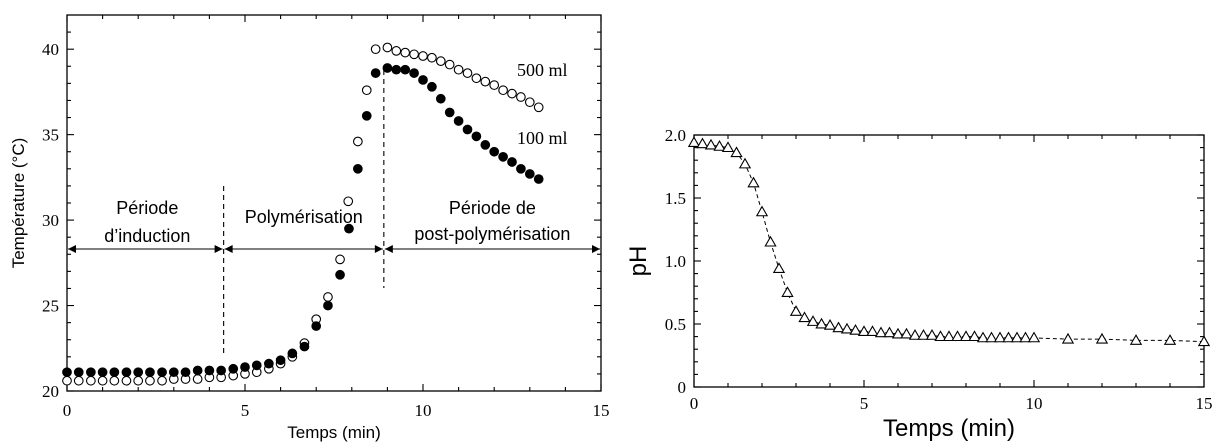 This screenshot has height=444, width=1218. I want to click on phase-label: post-polymérisation, so click(492, 234).